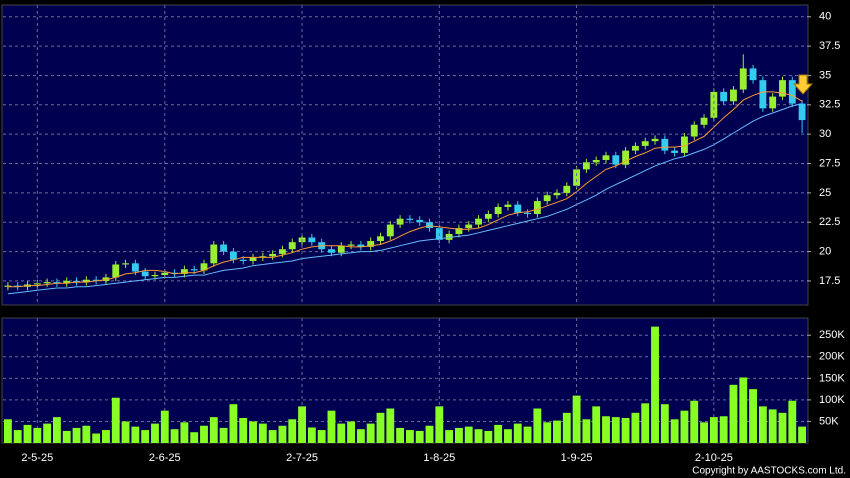 This screenshot has height=478, width=850. I want to click on y-tick-label: 100K, so click(832, 400).